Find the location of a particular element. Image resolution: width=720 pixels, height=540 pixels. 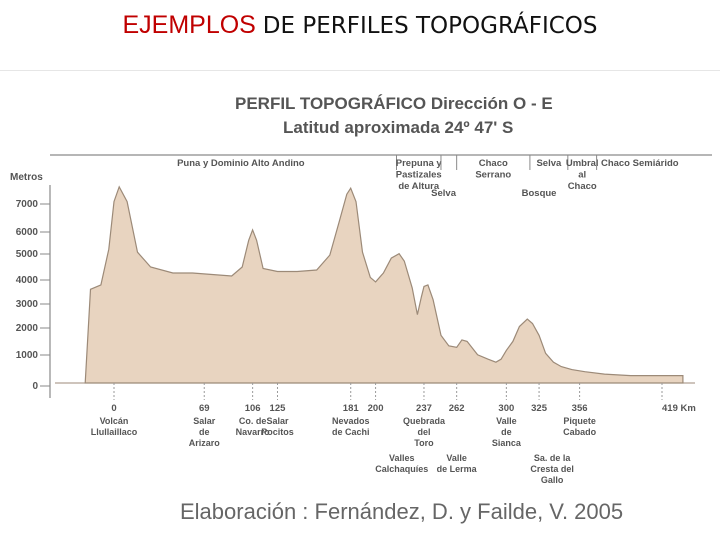

station-label: Navarro is located at coordinates (253, 432).